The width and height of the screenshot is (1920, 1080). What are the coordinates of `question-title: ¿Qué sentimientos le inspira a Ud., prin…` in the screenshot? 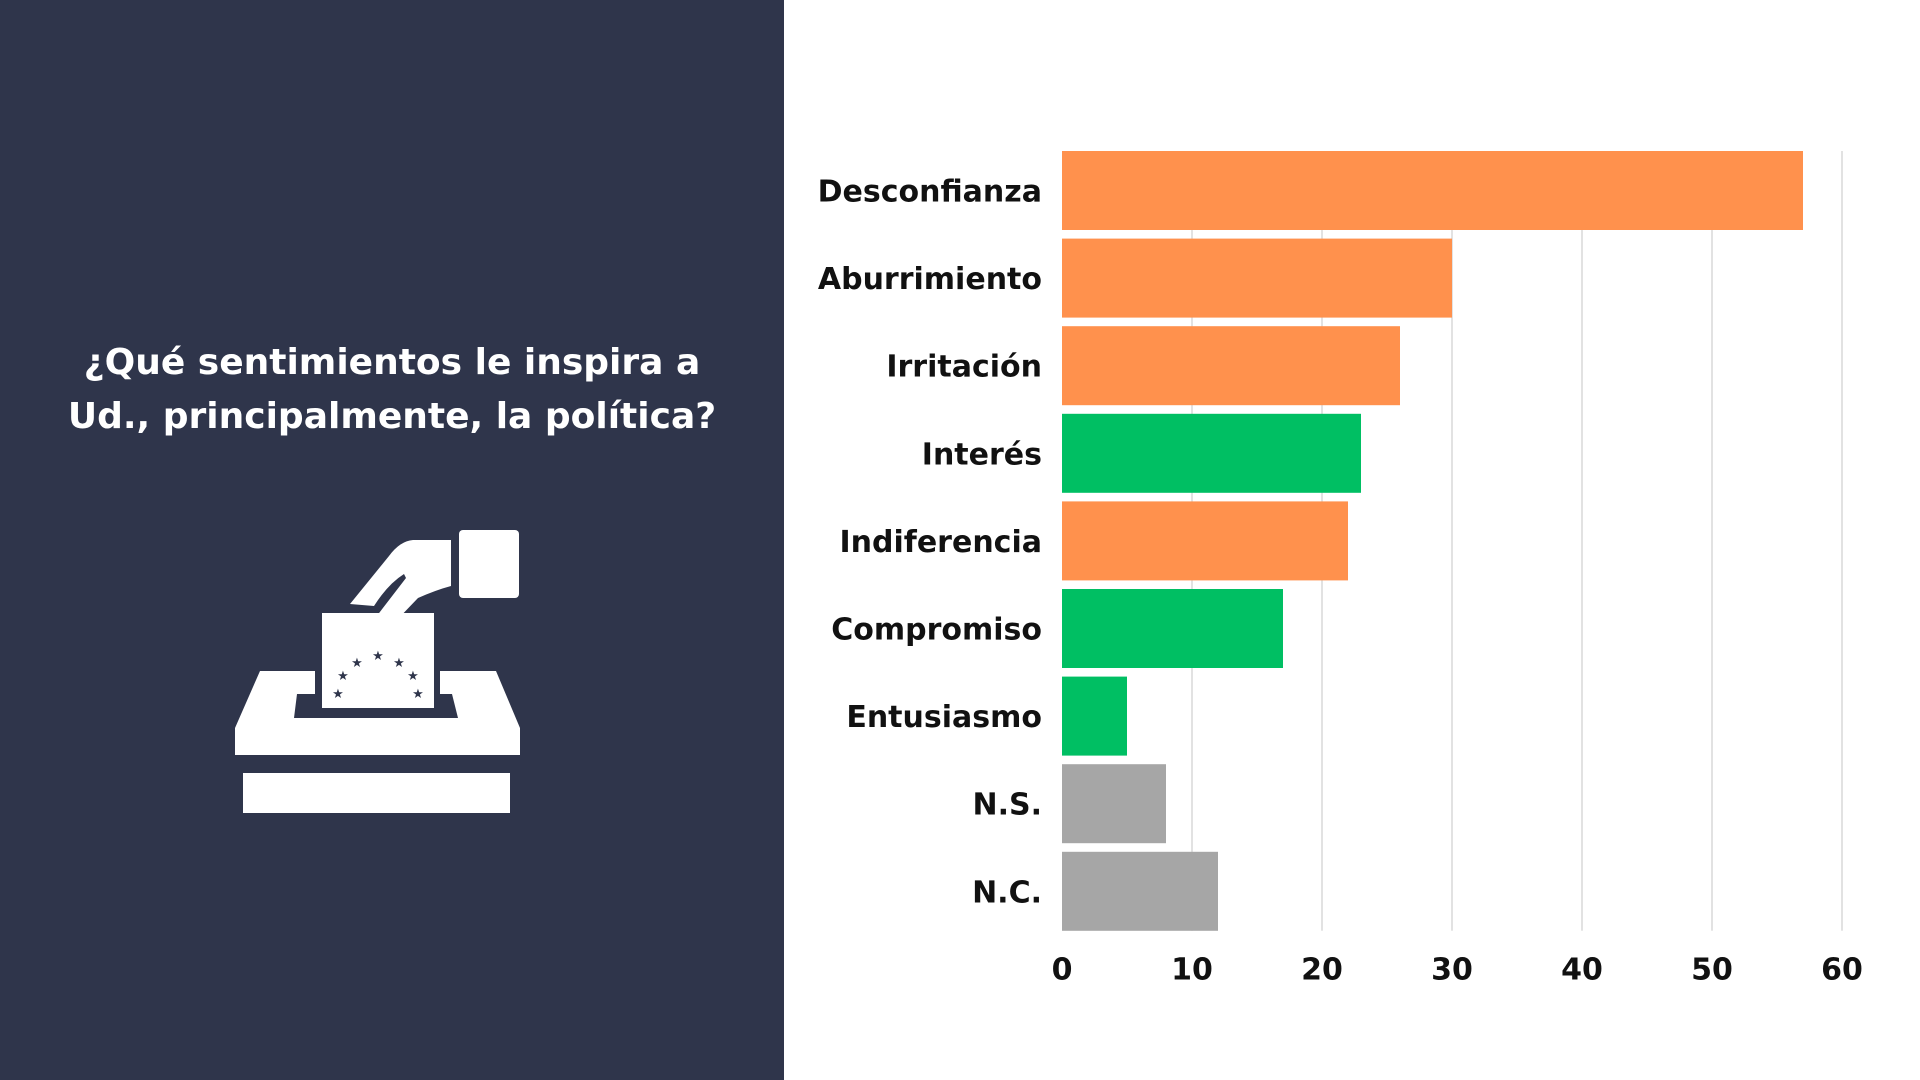 It's located at (392, 389).